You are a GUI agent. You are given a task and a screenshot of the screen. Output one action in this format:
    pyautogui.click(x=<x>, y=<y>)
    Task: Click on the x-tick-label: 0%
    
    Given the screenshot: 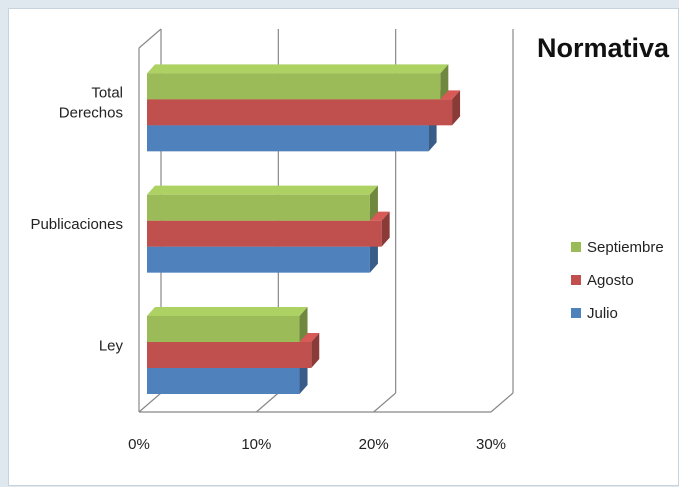 What is the action you would take?
    pyautogui.click(x=139, y=444)
    